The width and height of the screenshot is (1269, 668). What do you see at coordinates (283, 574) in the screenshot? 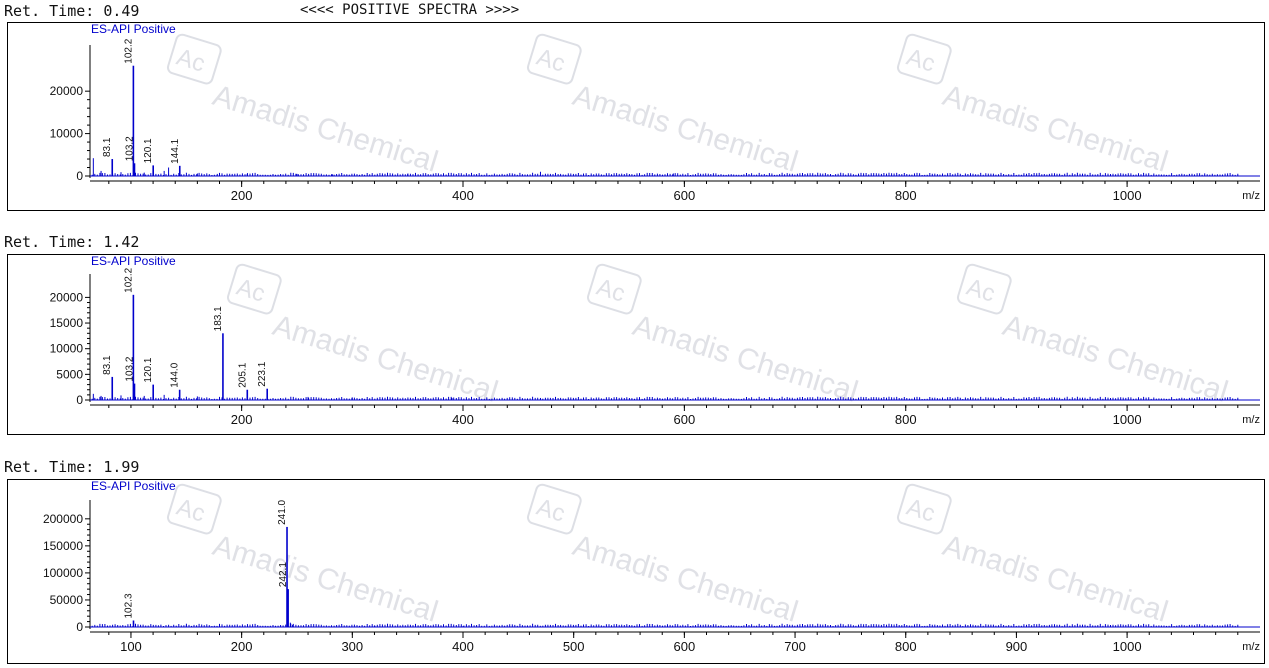
I see `peak-label: 242.1` at bounding box center [283, 574].